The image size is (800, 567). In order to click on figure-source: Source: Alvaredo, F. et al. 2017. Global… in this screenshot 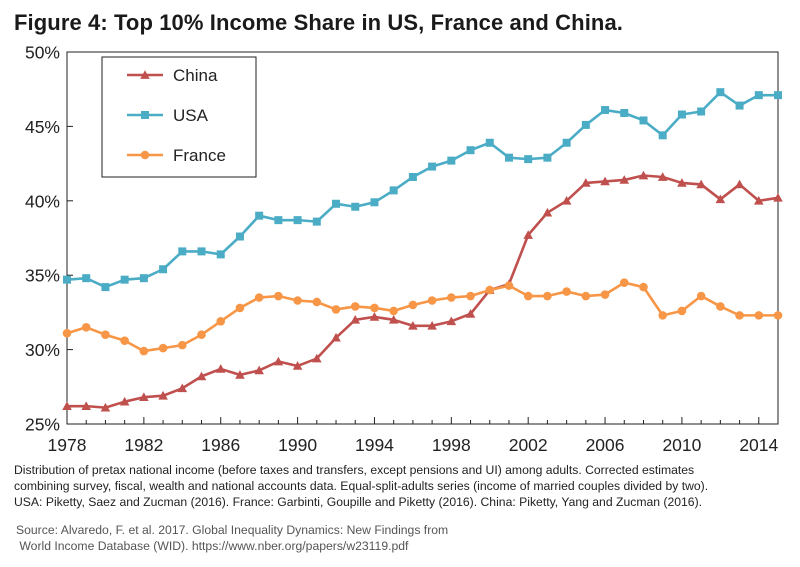, I will do `click(316, 538)`.